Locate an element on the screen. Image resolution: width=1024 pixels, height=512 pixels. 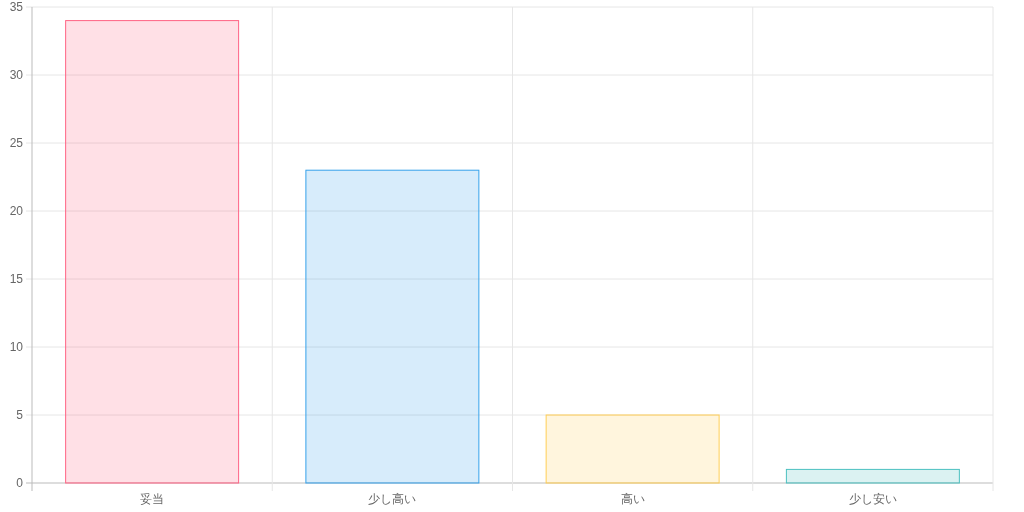
y-tick-label: 35 is located at coordinates (16, 7).